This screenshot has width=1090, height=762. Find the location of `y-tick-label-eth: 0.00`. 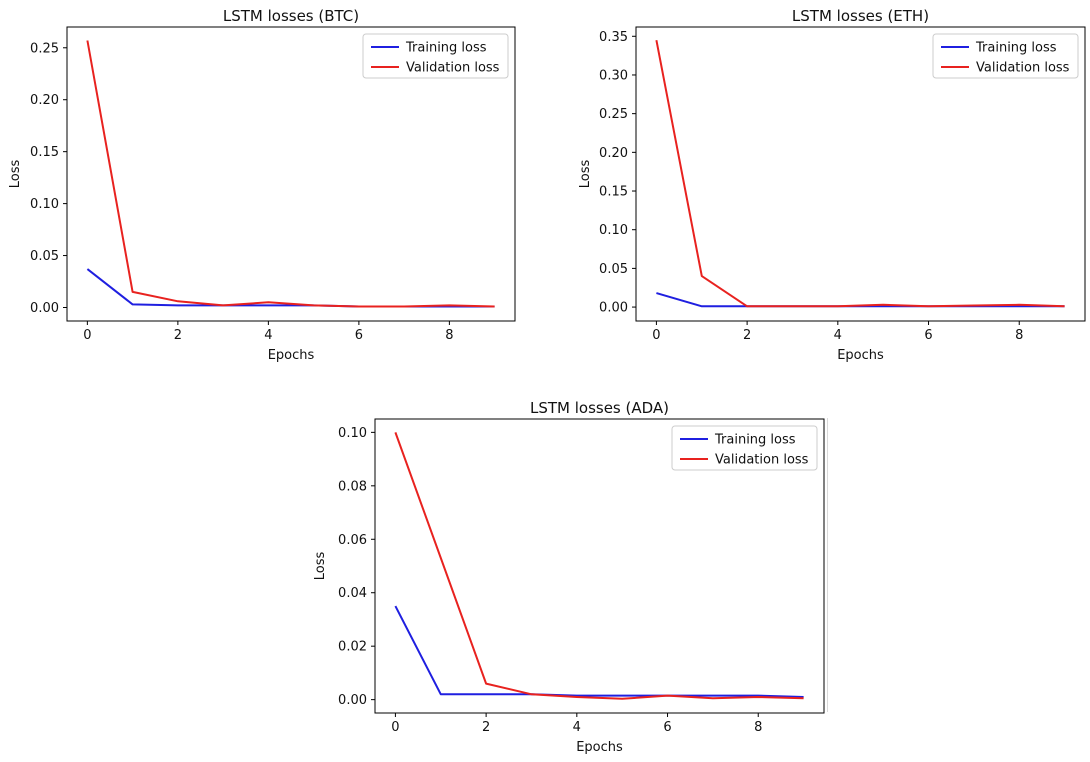

y-tick-label-eth: 0.00 is located at coordinates (613, 308).